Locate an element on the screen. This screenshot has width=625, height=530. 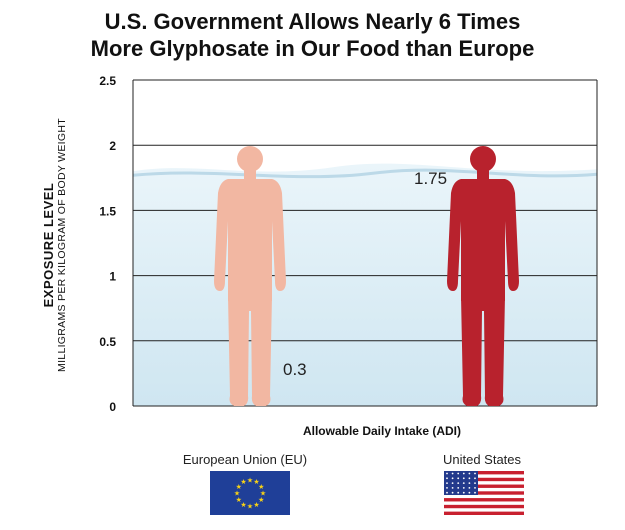
us-flag-icon is located at coordinates (484, 493).